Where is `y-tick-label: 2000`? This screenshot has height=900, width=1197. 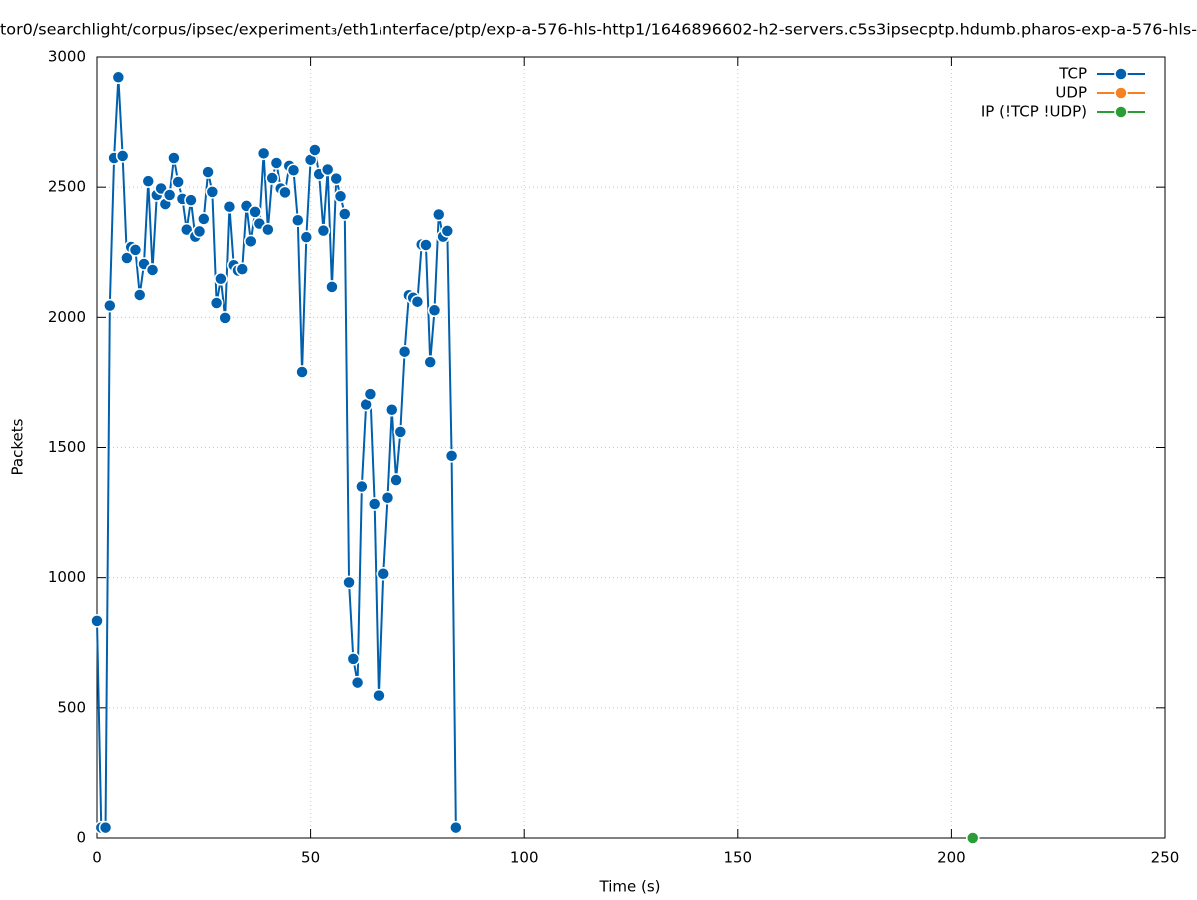 y-tick-label: 2000 is located at coordinates (67, 317).